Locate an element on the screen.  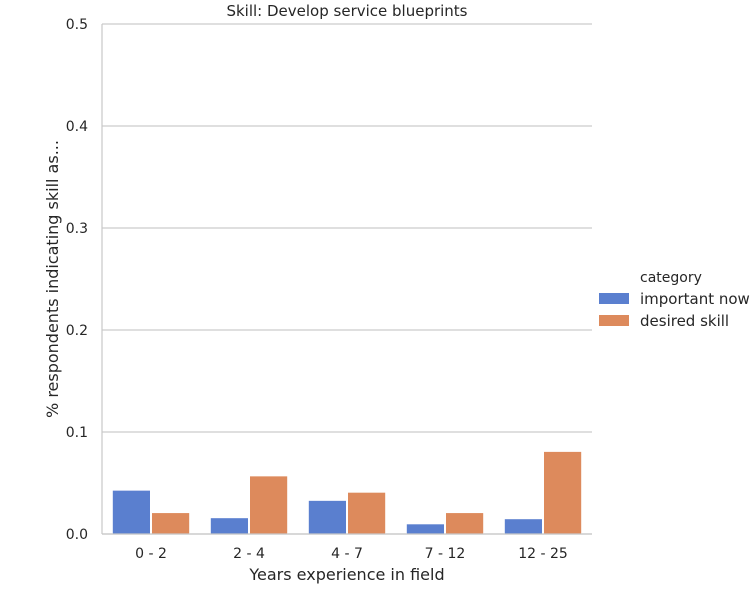
legend-label-important-now: important now is located at coordinates (695, 299).